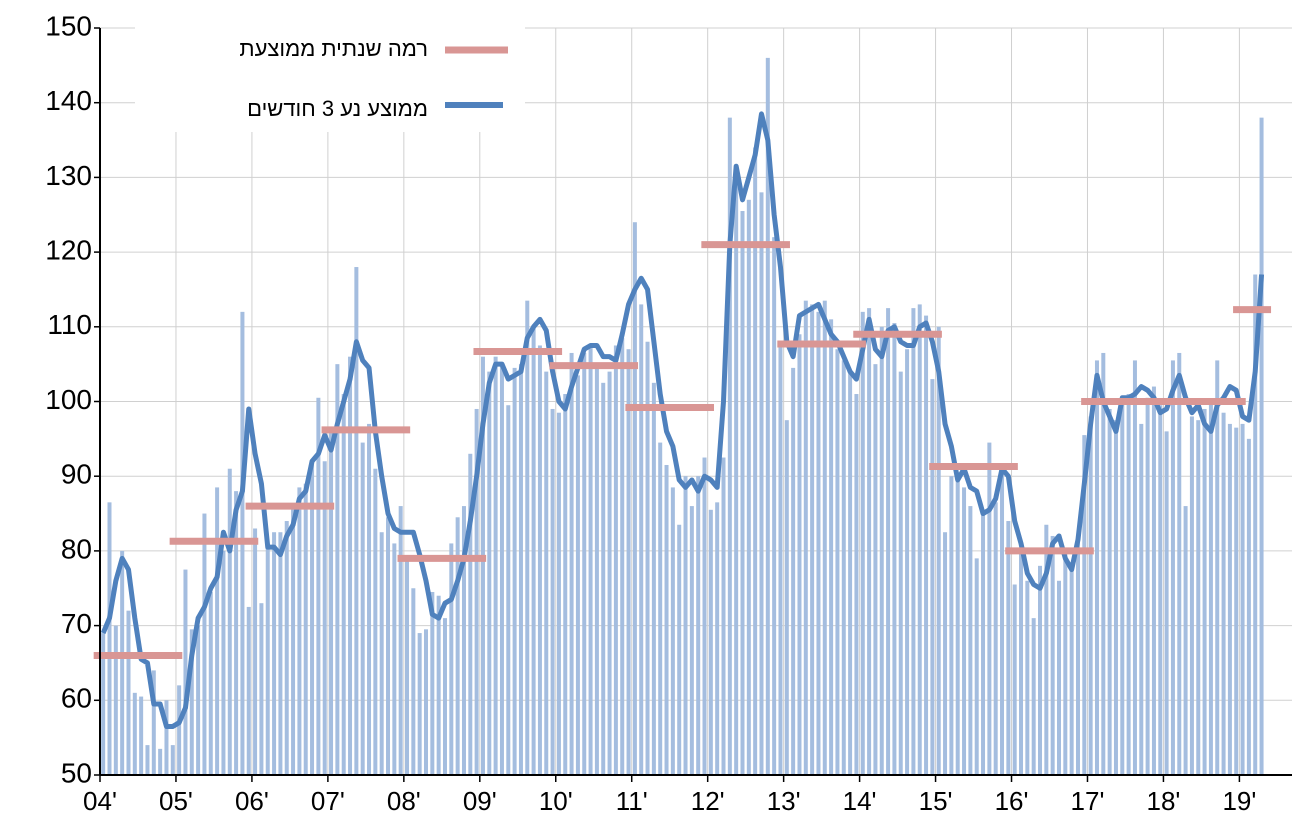 Image resolution: width=1305 pixels, height=836 pixels. Describe the element at coordinates (1163, 801) in the screenshot. I see `x-tick-label: 18'` at that location.